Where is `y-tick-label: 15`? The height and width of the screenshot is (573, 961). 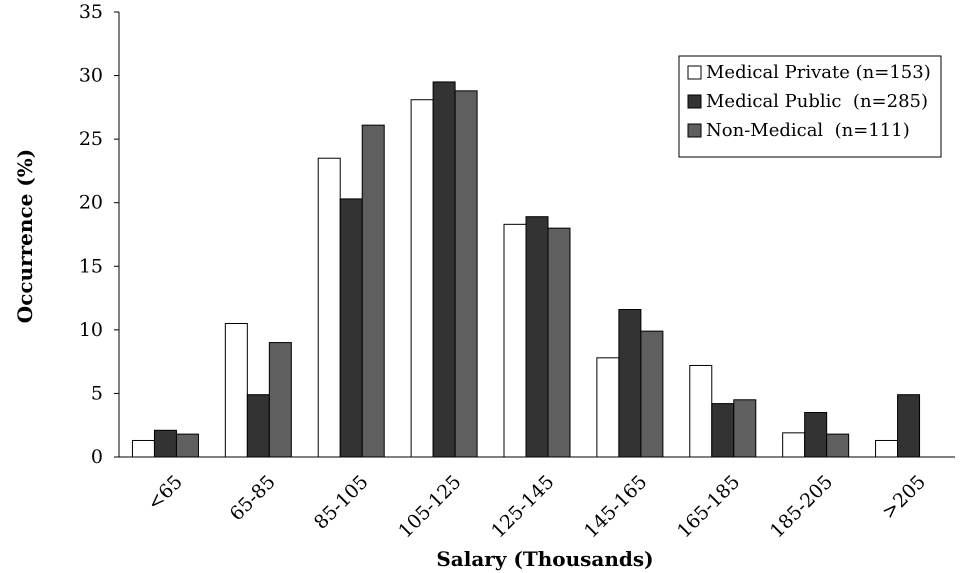
y-tick-label: 15 is located at coordinates (91, 266).